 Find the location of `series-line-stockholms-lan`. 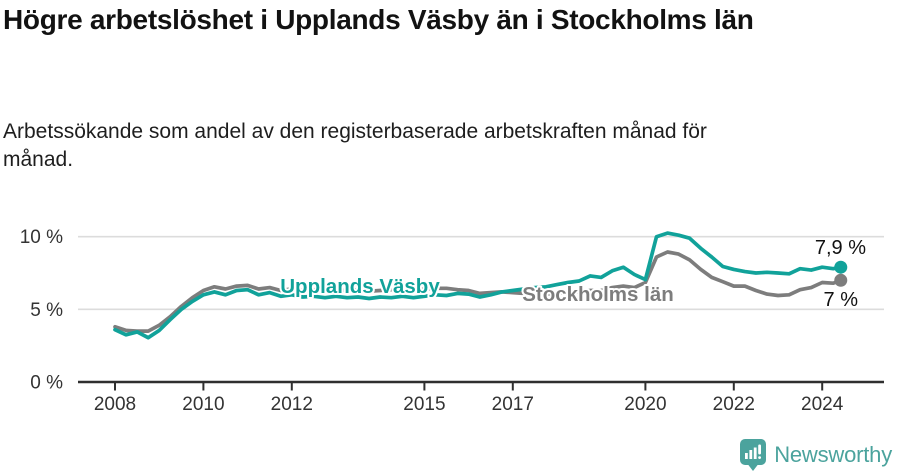

series-line-stockholms-lan is located at coordinates (478, 291).